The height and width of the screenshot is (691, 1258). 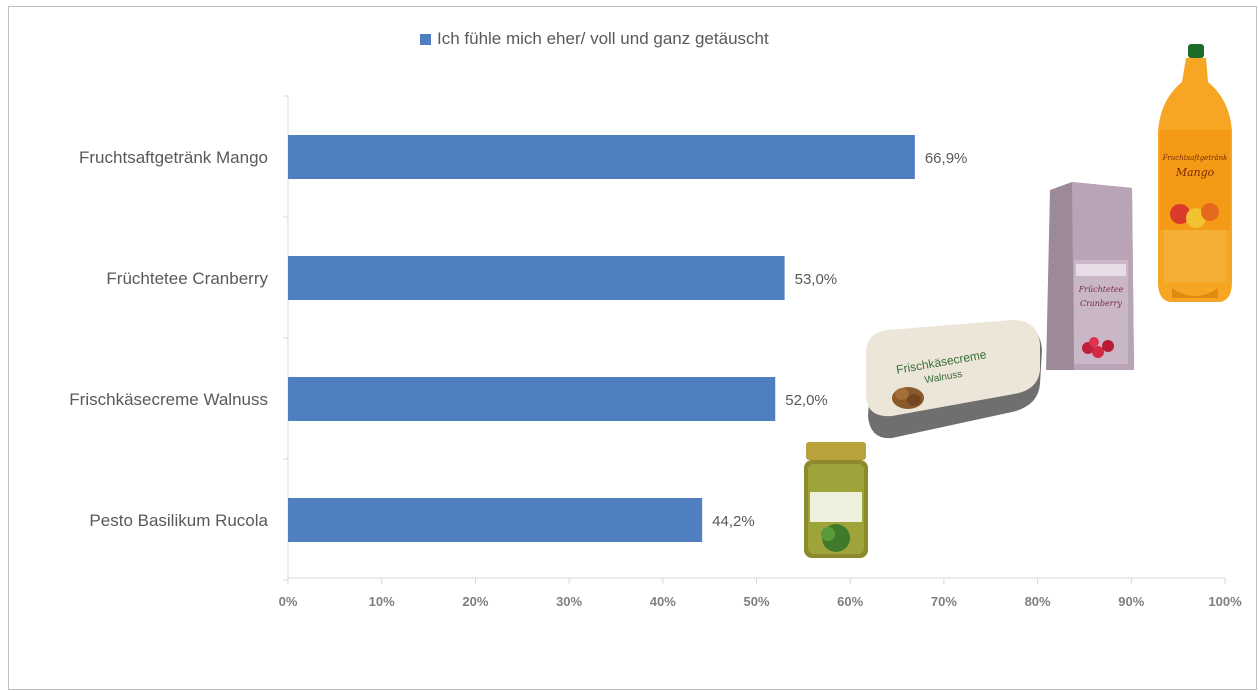 What do you see at coordinates (569, 601) in the screenshot?
I see `x-tick-label: 30%` at bounding box center [569, 601].